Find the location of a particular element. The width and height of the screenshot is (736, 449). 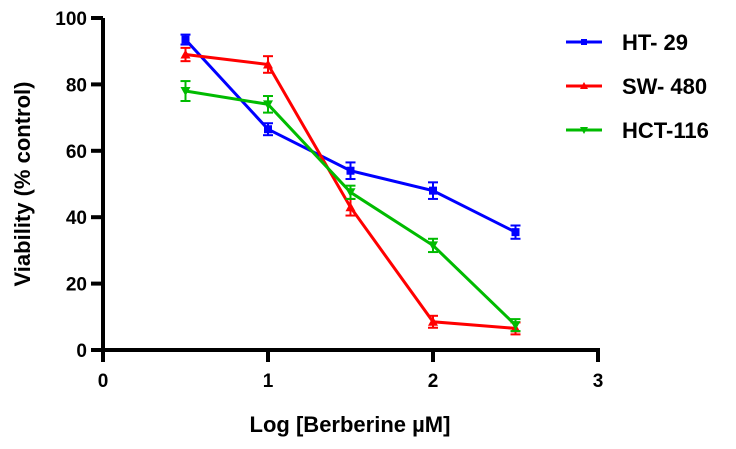

legend-label: HT- 29 is located at coordinates (655, 42).